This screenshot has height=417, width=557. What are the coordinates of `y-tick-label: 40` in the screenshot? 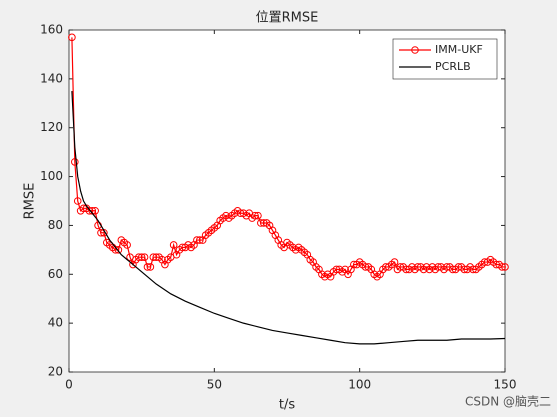 It's located at (55, 323).